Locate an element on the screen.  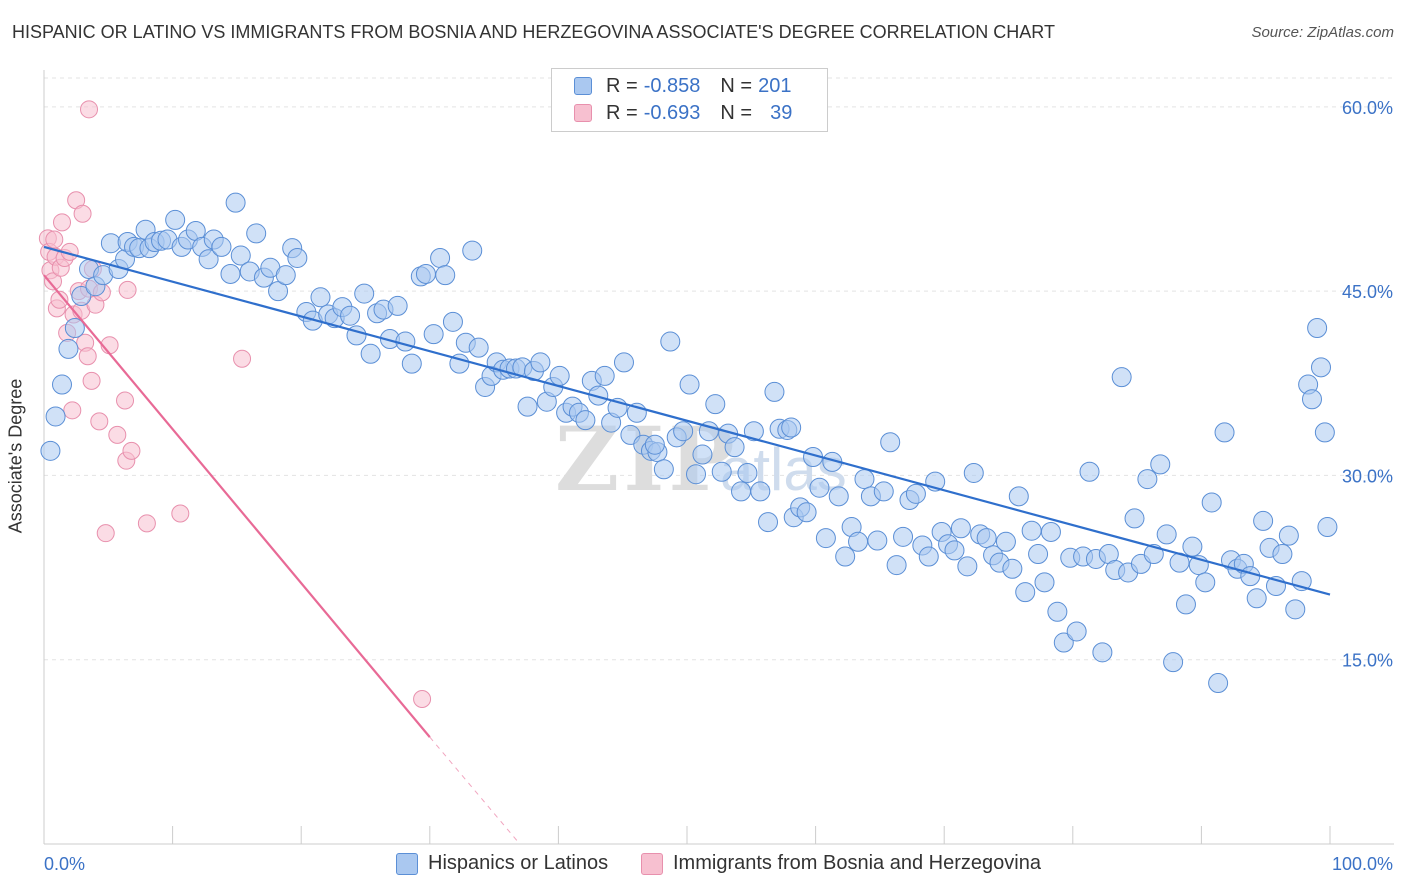
y-tick-label: 15.0% is located at coordinates (1367, 661).